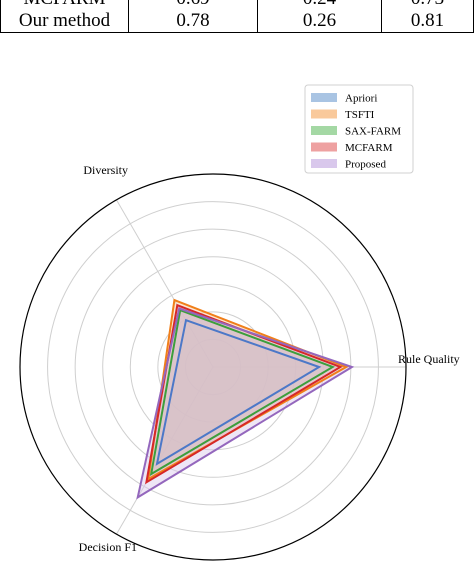 This screenshot has height=561, width=474. What do you see at coordinates (361, 99) in the screenshot?
I see `legend-label: Apriori` at bounding box center [361, 99].